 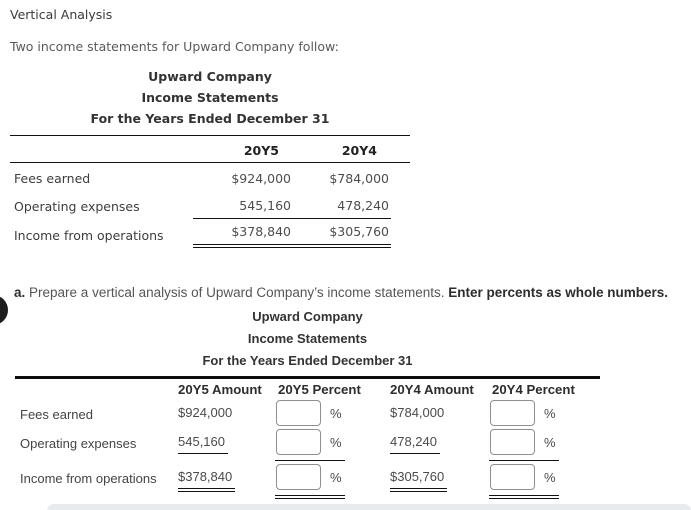 I want to click on worksheet-row-fees-earned: Fees earned $924,000 % $784,000 %, so click(x=307, y=417).